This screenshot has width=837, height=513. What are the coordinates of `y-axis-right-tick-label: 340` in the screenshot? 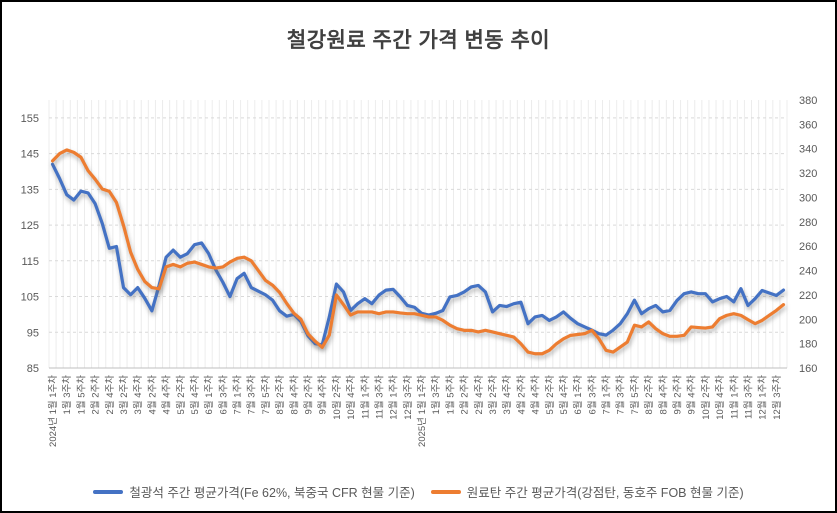 It's located at (808, 150).